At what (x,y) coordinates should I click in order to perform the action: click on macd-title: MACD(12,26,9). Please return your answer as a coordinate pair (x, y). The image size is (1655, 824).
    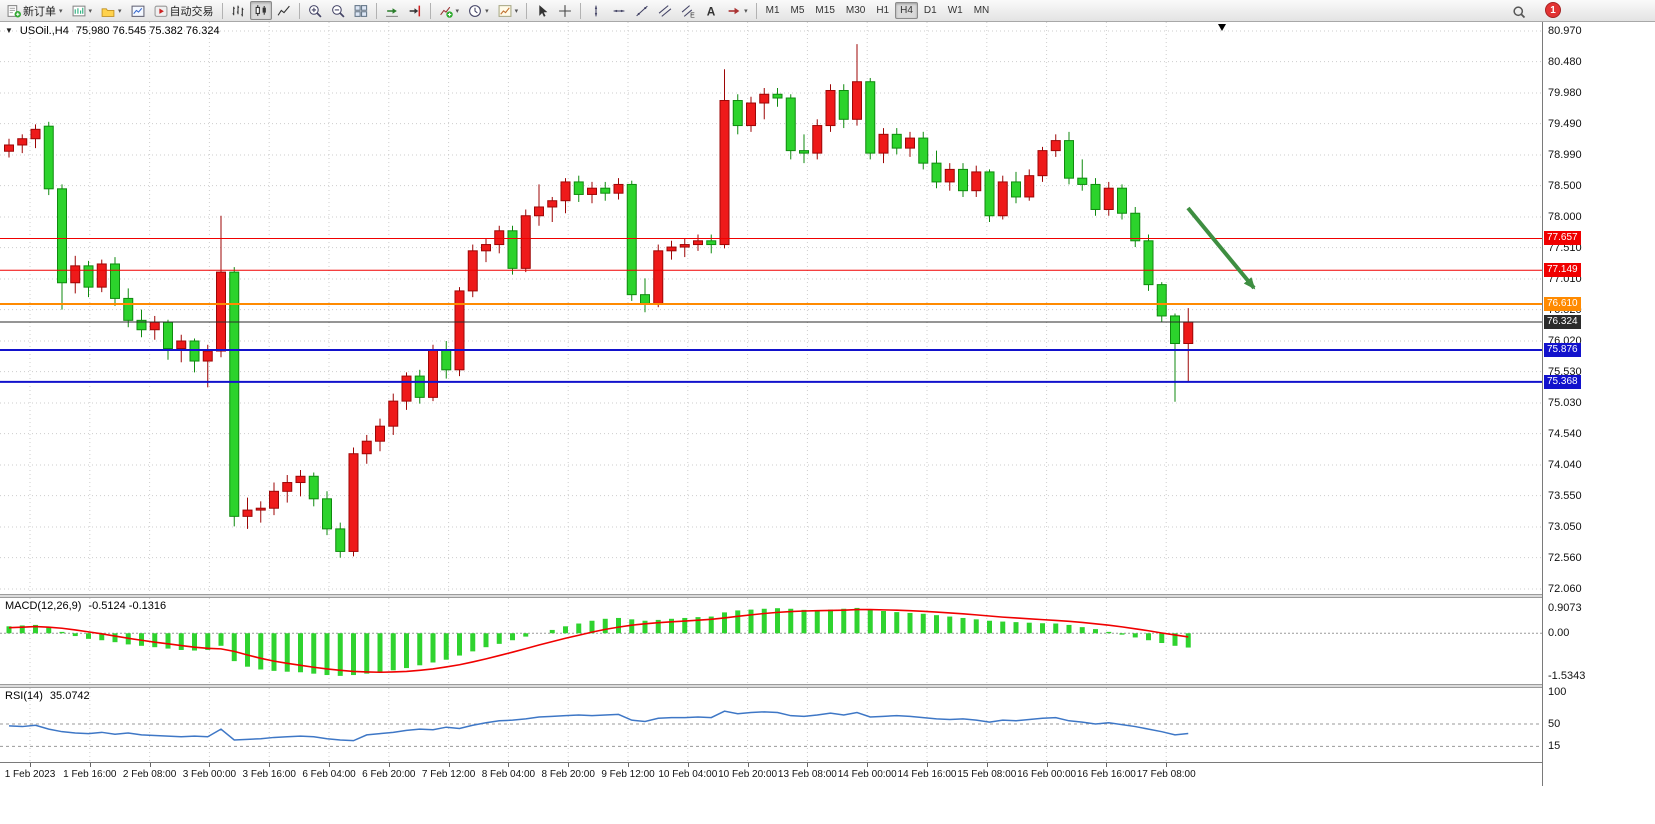
    Looking at the image, I should click on (43, 606).